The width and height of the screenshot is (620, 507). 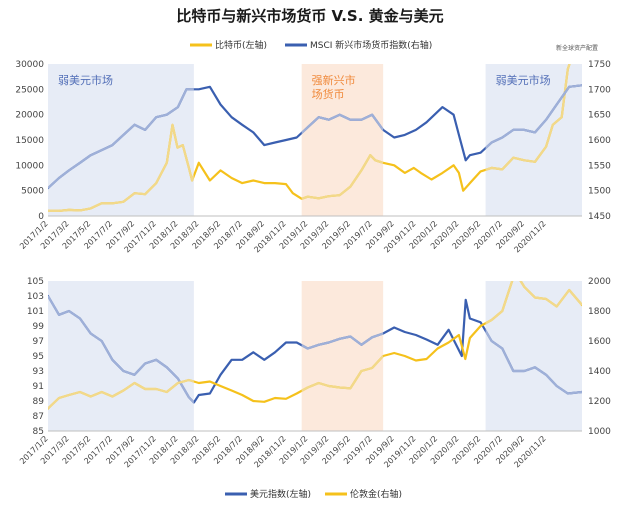 I want to click on bottom-left-tick-label: 99, so click(x=39, y=327).